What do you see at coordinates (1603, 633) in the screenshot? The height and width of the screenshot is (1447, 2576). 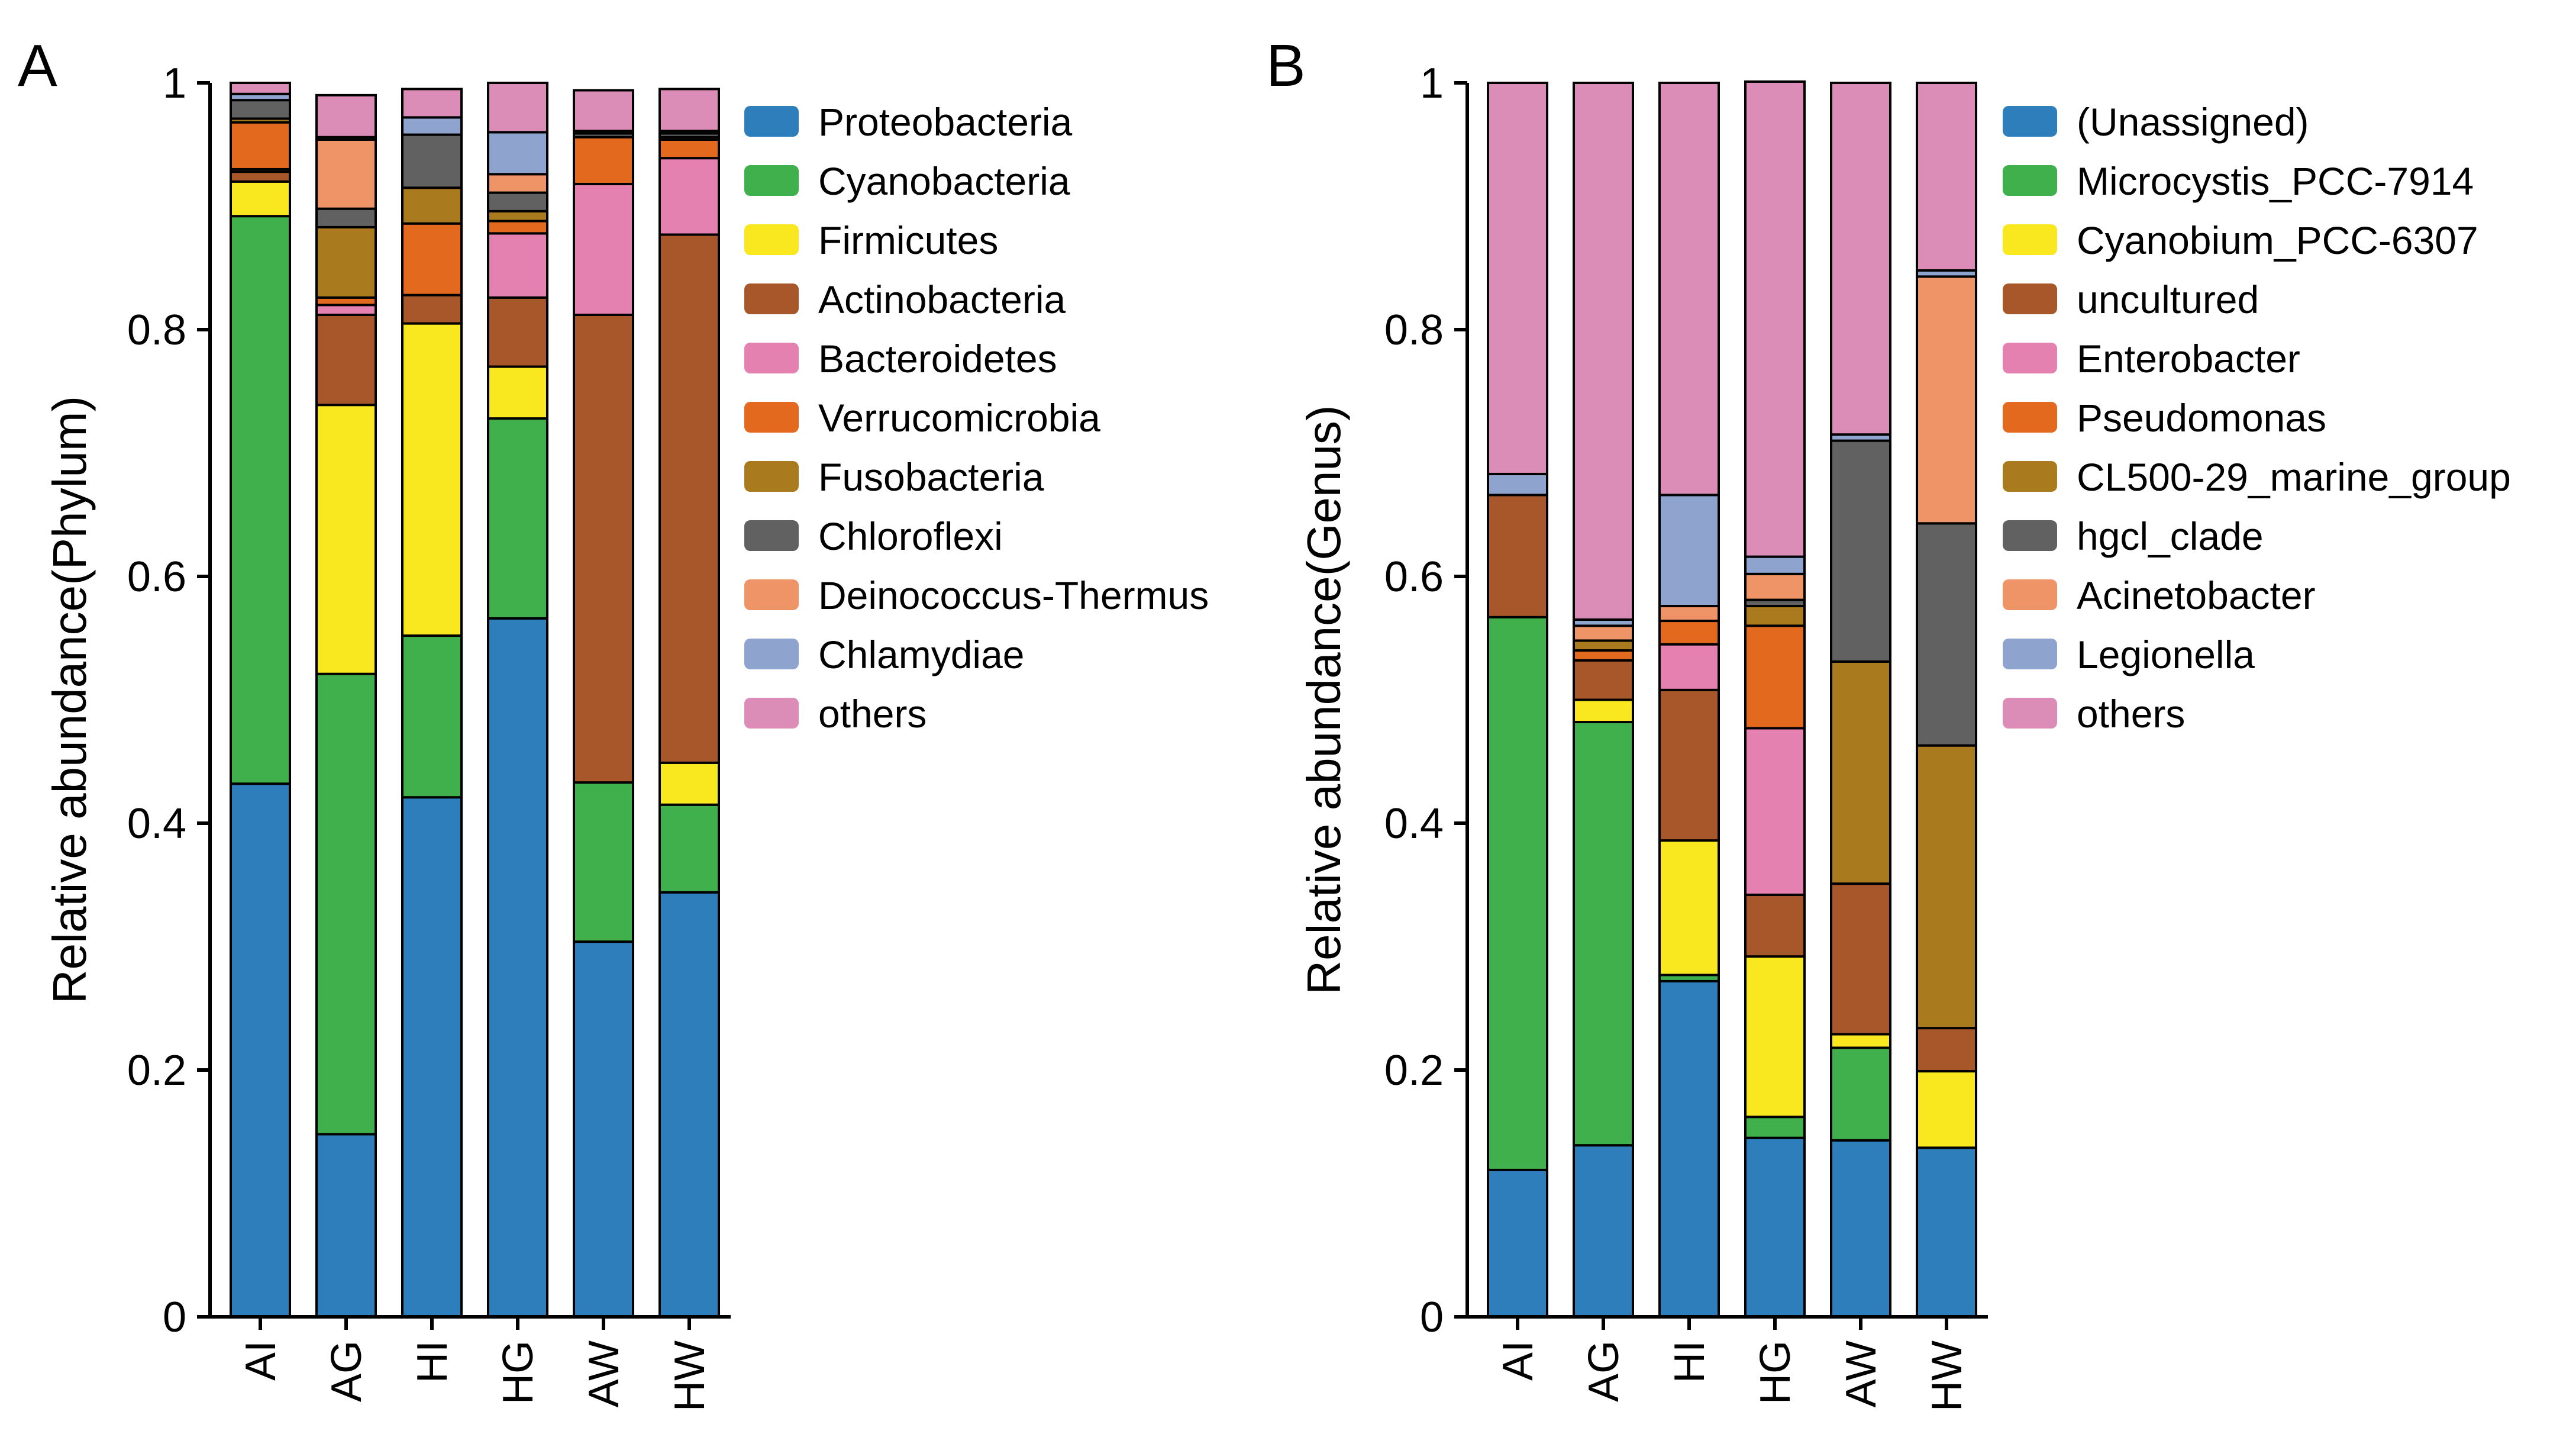 I see `bar-segment-ag-acinetobacter` at bounding box center [1603, 633].